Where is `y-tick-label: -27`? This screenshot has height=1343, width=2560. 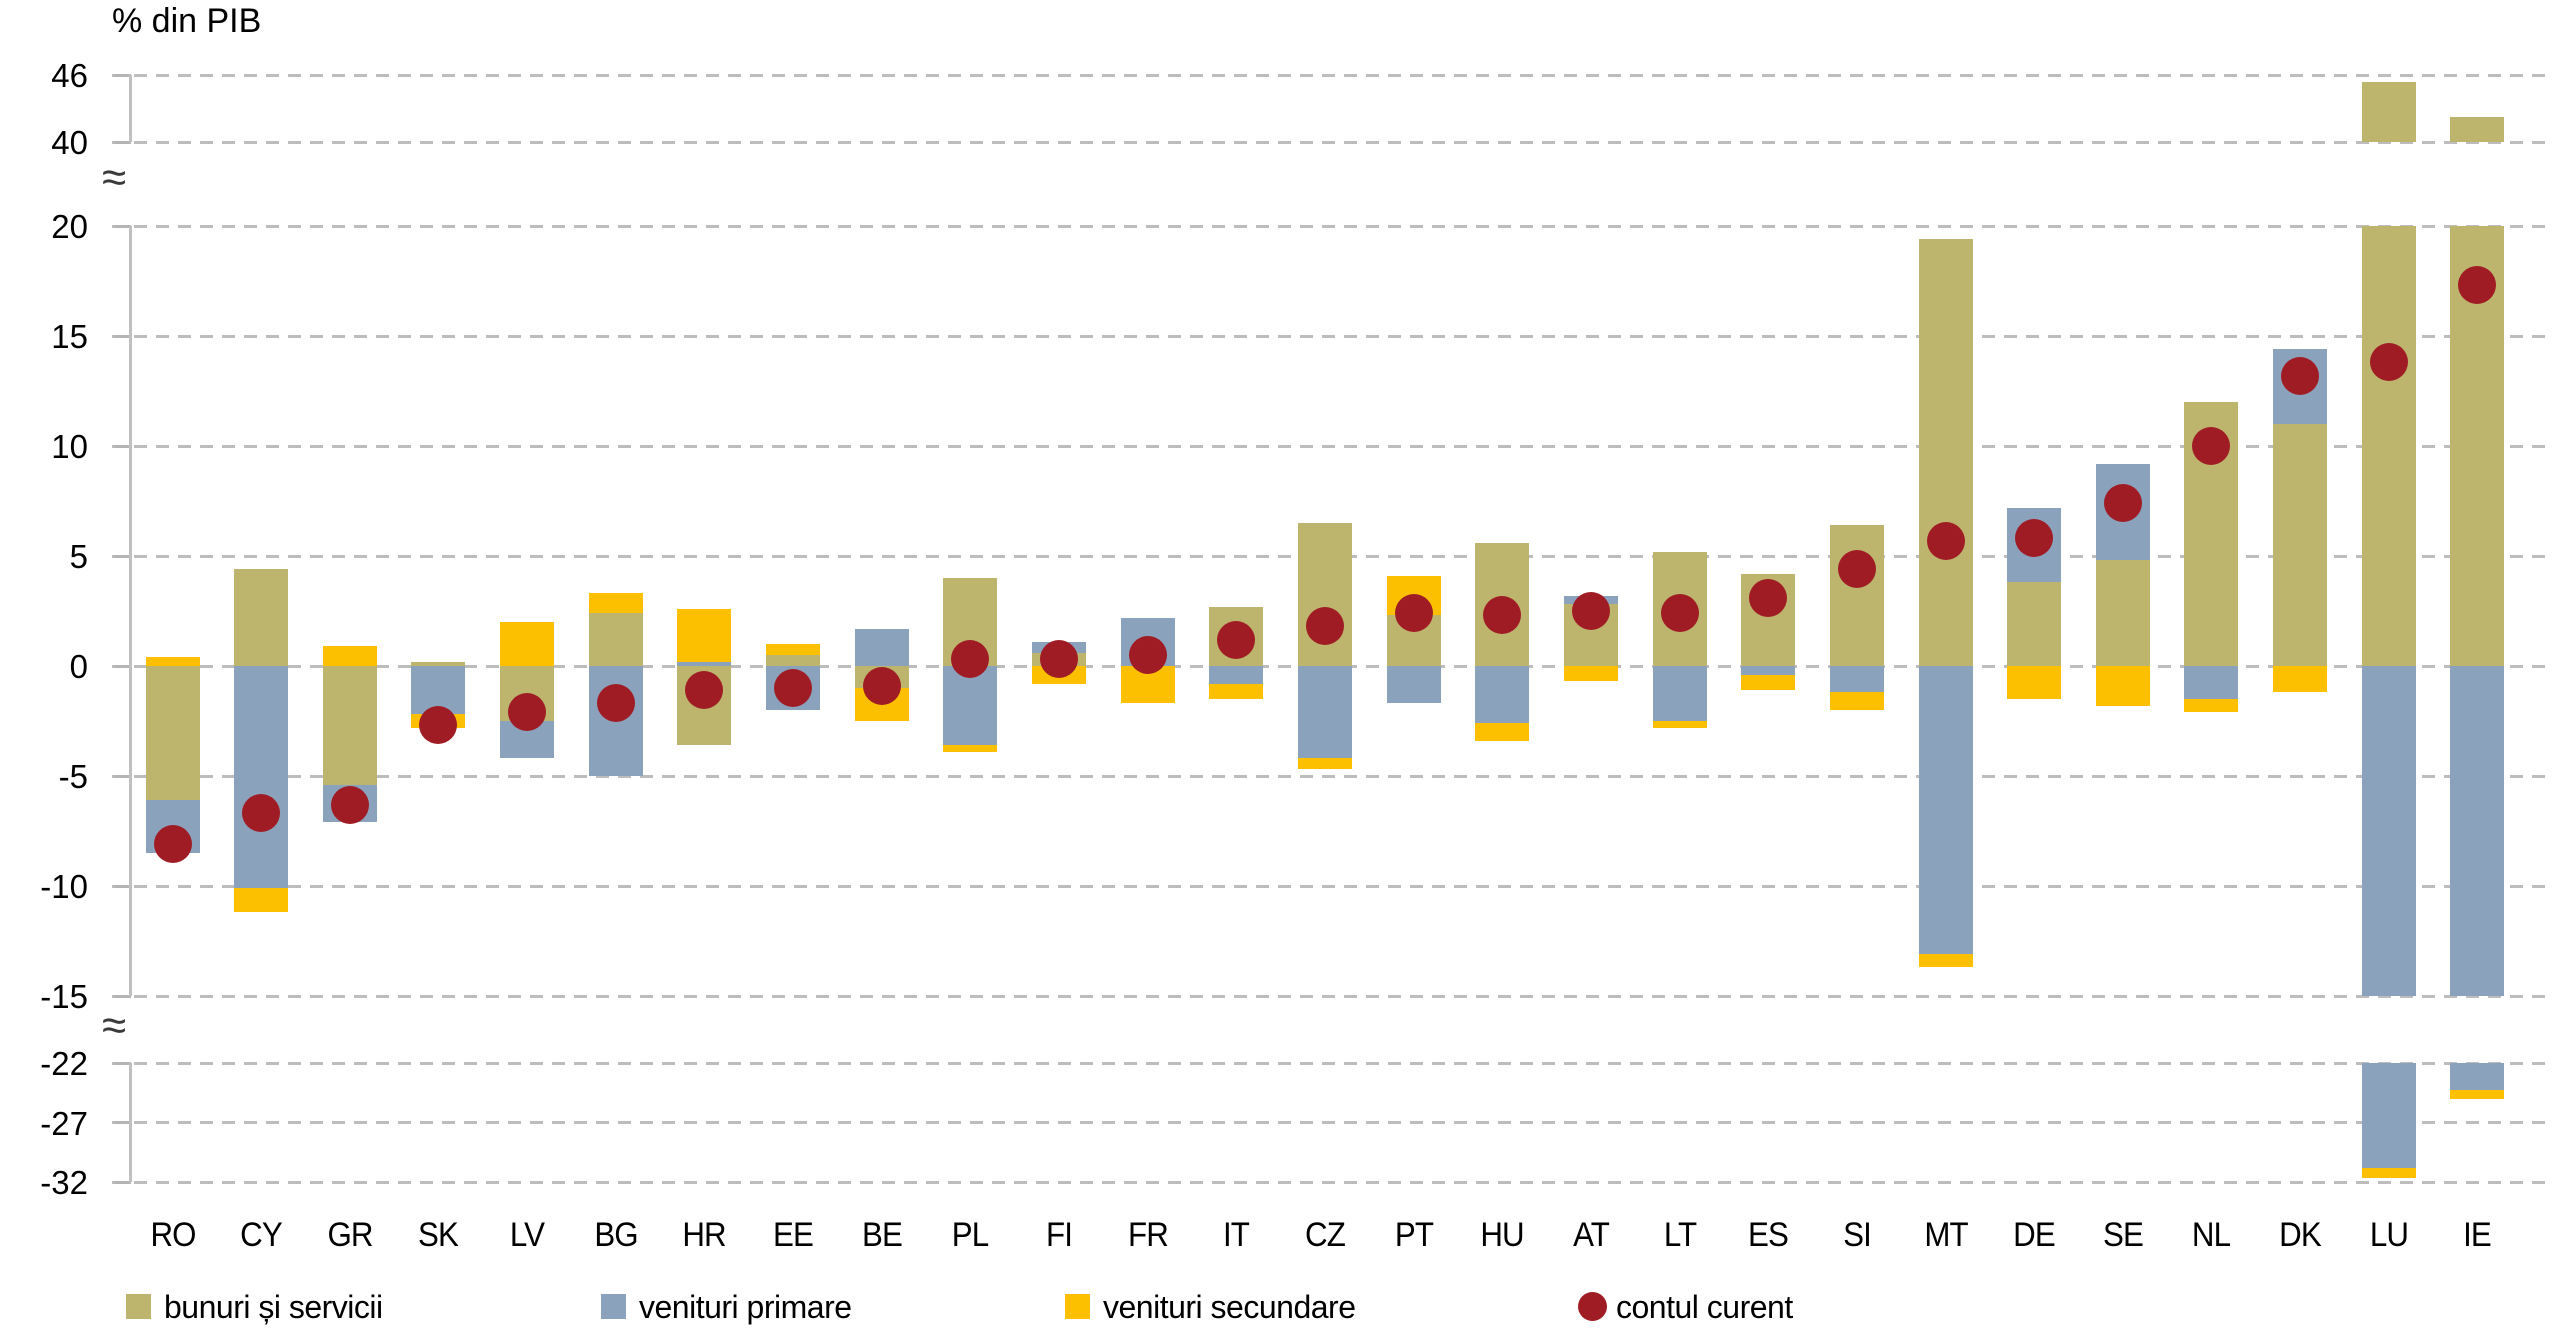 y-tick-label: -27 is located at coordinates (64, 1123).